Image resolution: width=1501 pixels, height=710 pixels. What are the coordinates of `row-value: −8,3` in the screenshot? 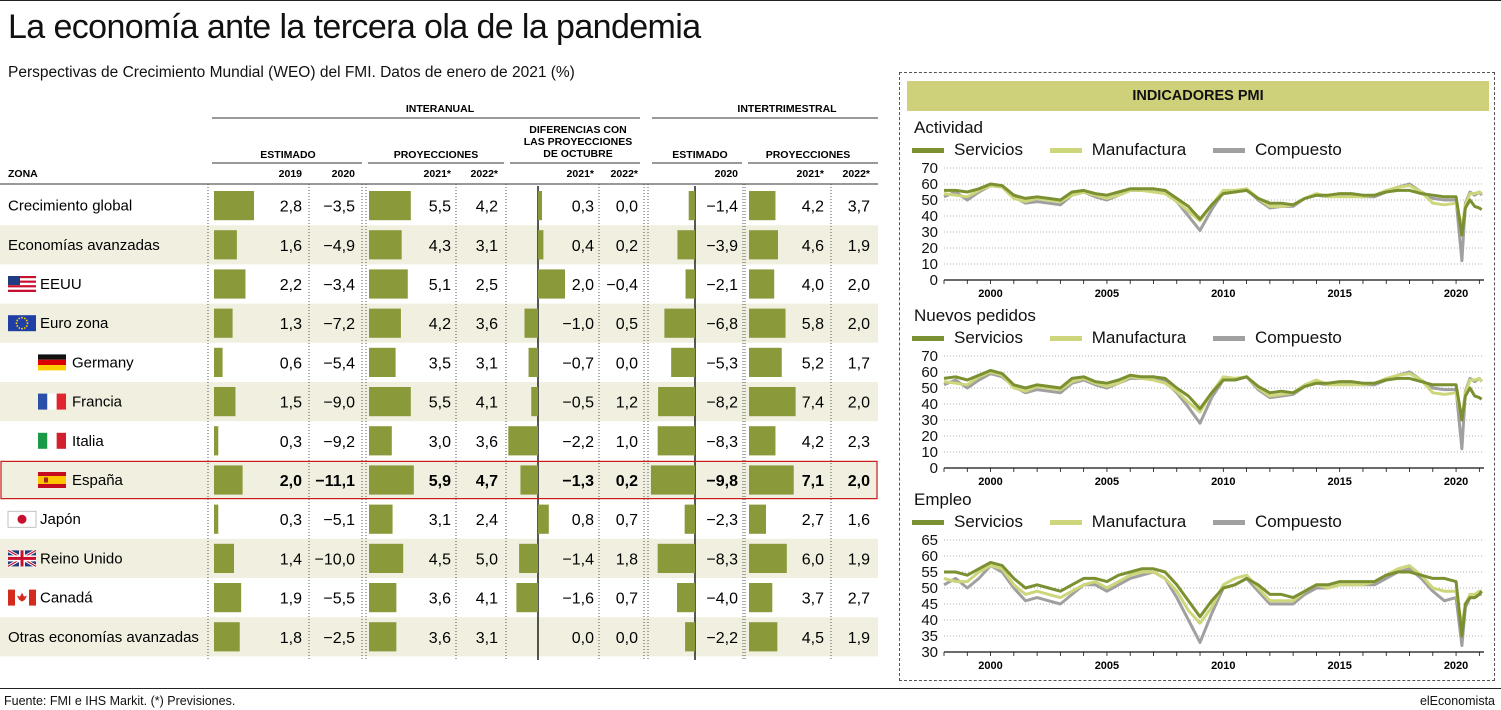 It's located at (722, 442).